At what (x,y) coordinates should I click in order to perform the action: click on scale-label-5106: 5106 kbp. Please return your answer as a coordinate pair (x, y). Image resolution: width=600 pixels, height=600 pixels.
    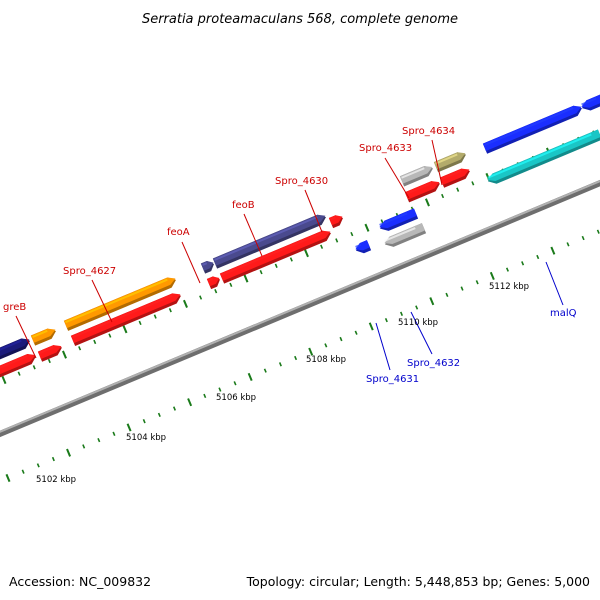
    Looking at the image, I should click on (236, 398).